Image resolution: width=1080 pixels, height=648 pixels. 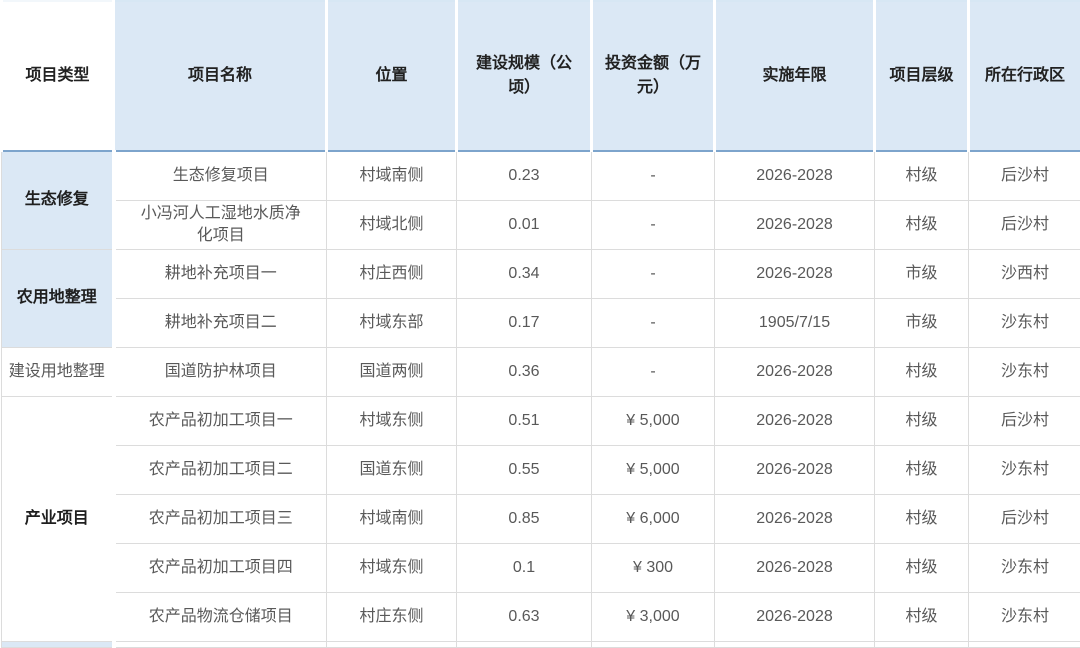 I want to click on cell-location: 村域东部, so click(x=391, y=322).